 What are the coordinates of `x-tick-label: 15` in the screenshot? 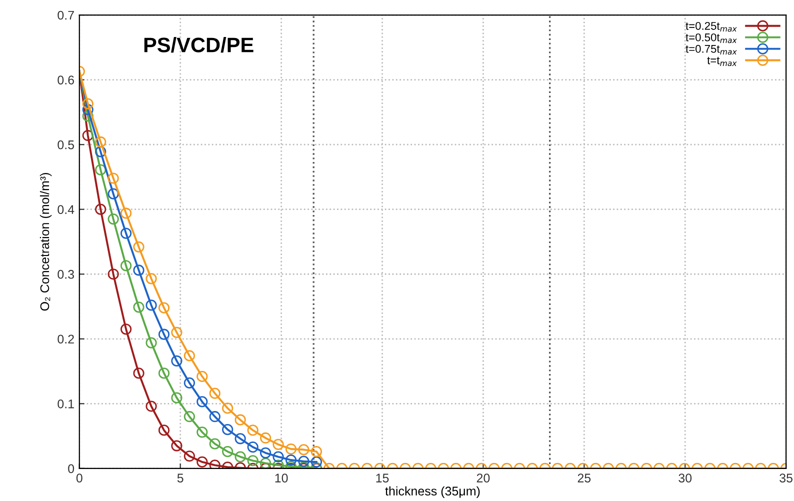 It's located at (382, 478).